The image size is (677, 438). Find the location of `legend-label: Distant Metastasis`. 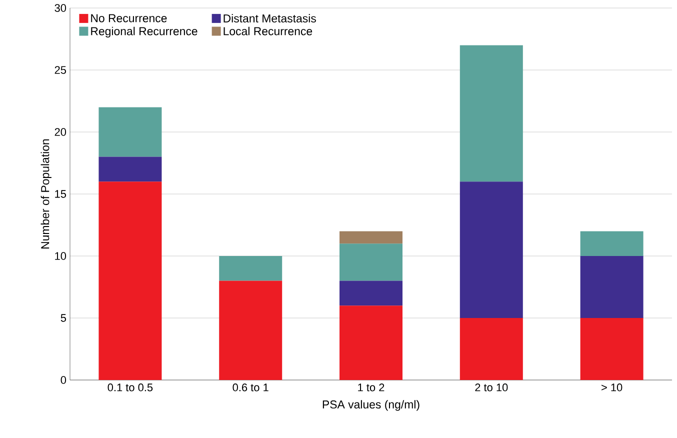

legend-label: Distant Metastasis is located at coordinates (270, 18).